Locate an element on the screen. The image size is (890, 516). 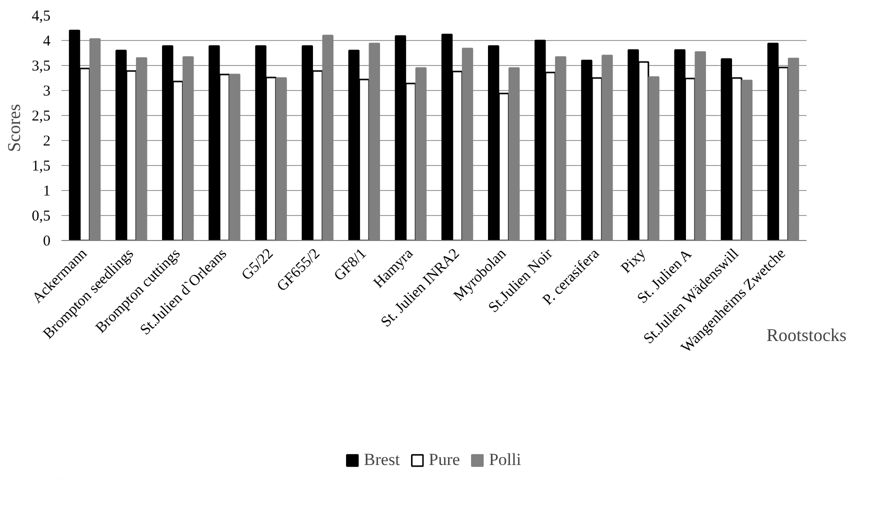
legend-label: Polli is located at coordinates (505, 460).